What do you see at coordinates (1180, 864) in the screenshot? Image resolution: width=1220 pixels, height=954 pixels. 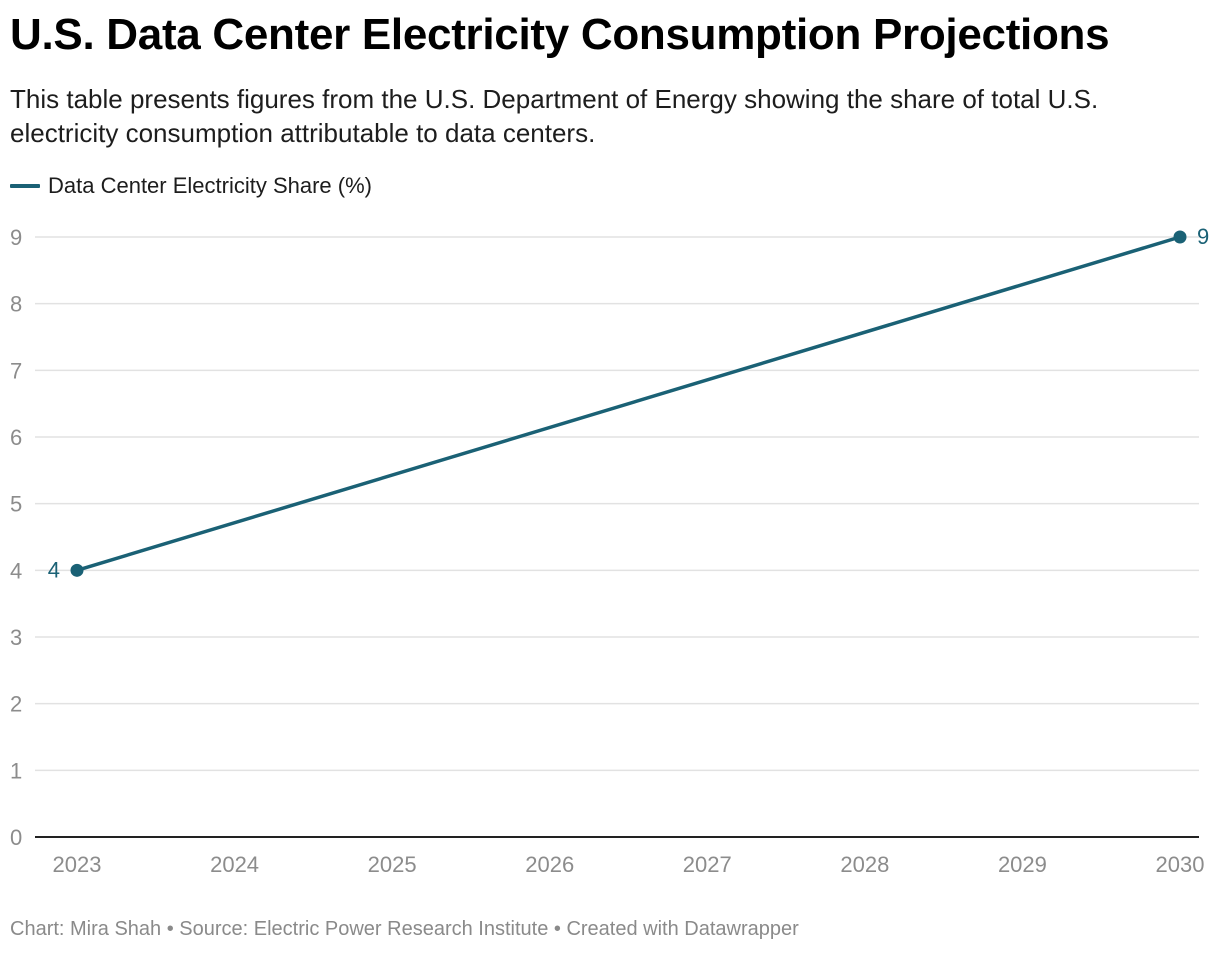 I see `x-tick-label: 2030` at bounding box center [1180, 864].